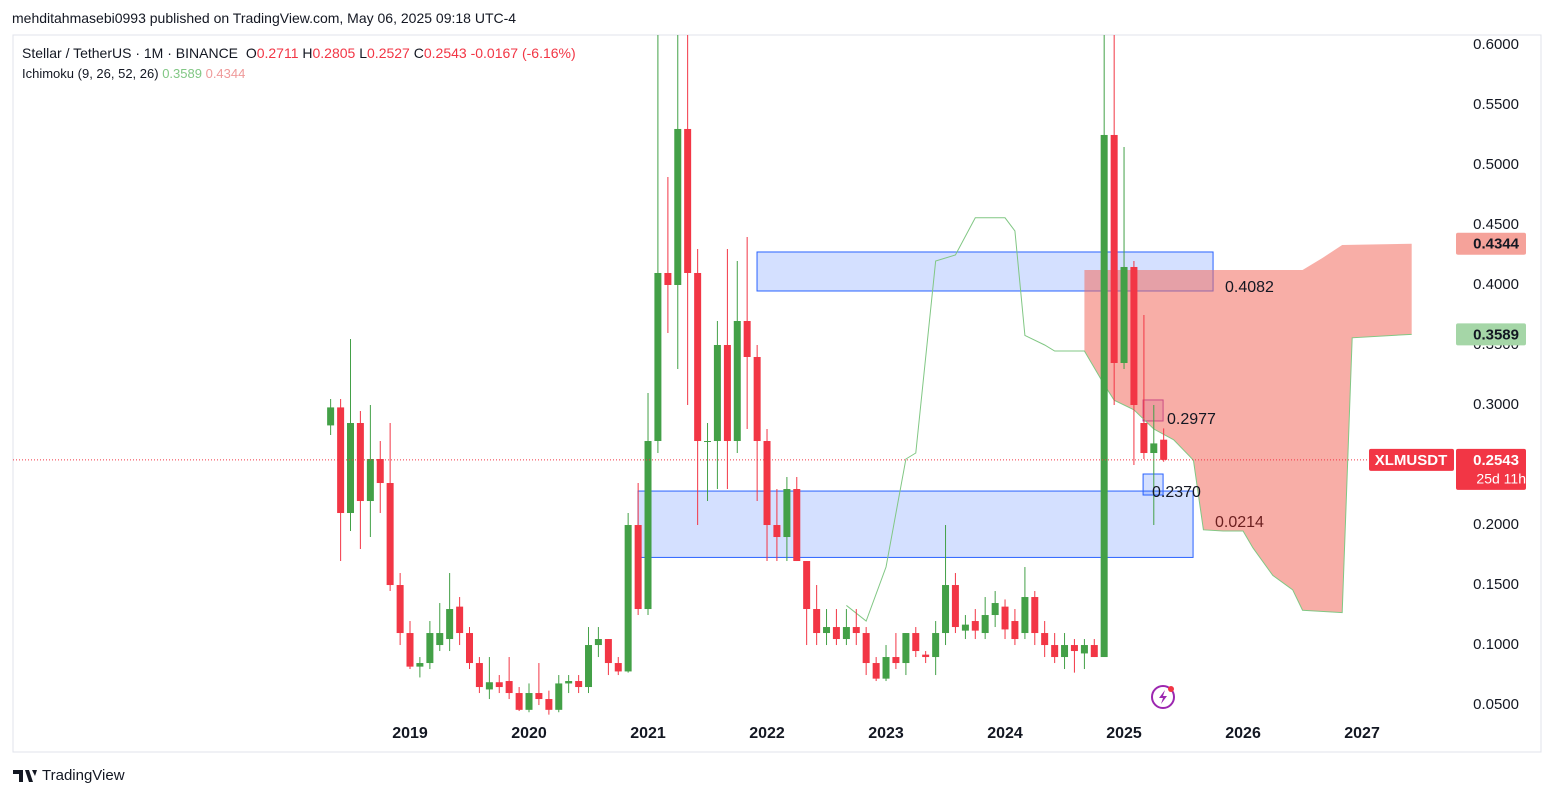  I want to click on indicator-value: 0.4344, so click(225, 73).